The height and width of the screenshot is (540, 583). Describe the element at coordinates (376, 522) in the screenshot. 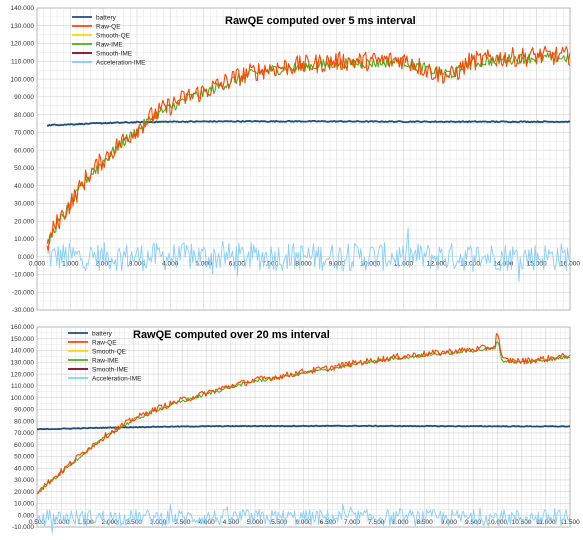

I see `x-tick-label: 7.500` at that location.